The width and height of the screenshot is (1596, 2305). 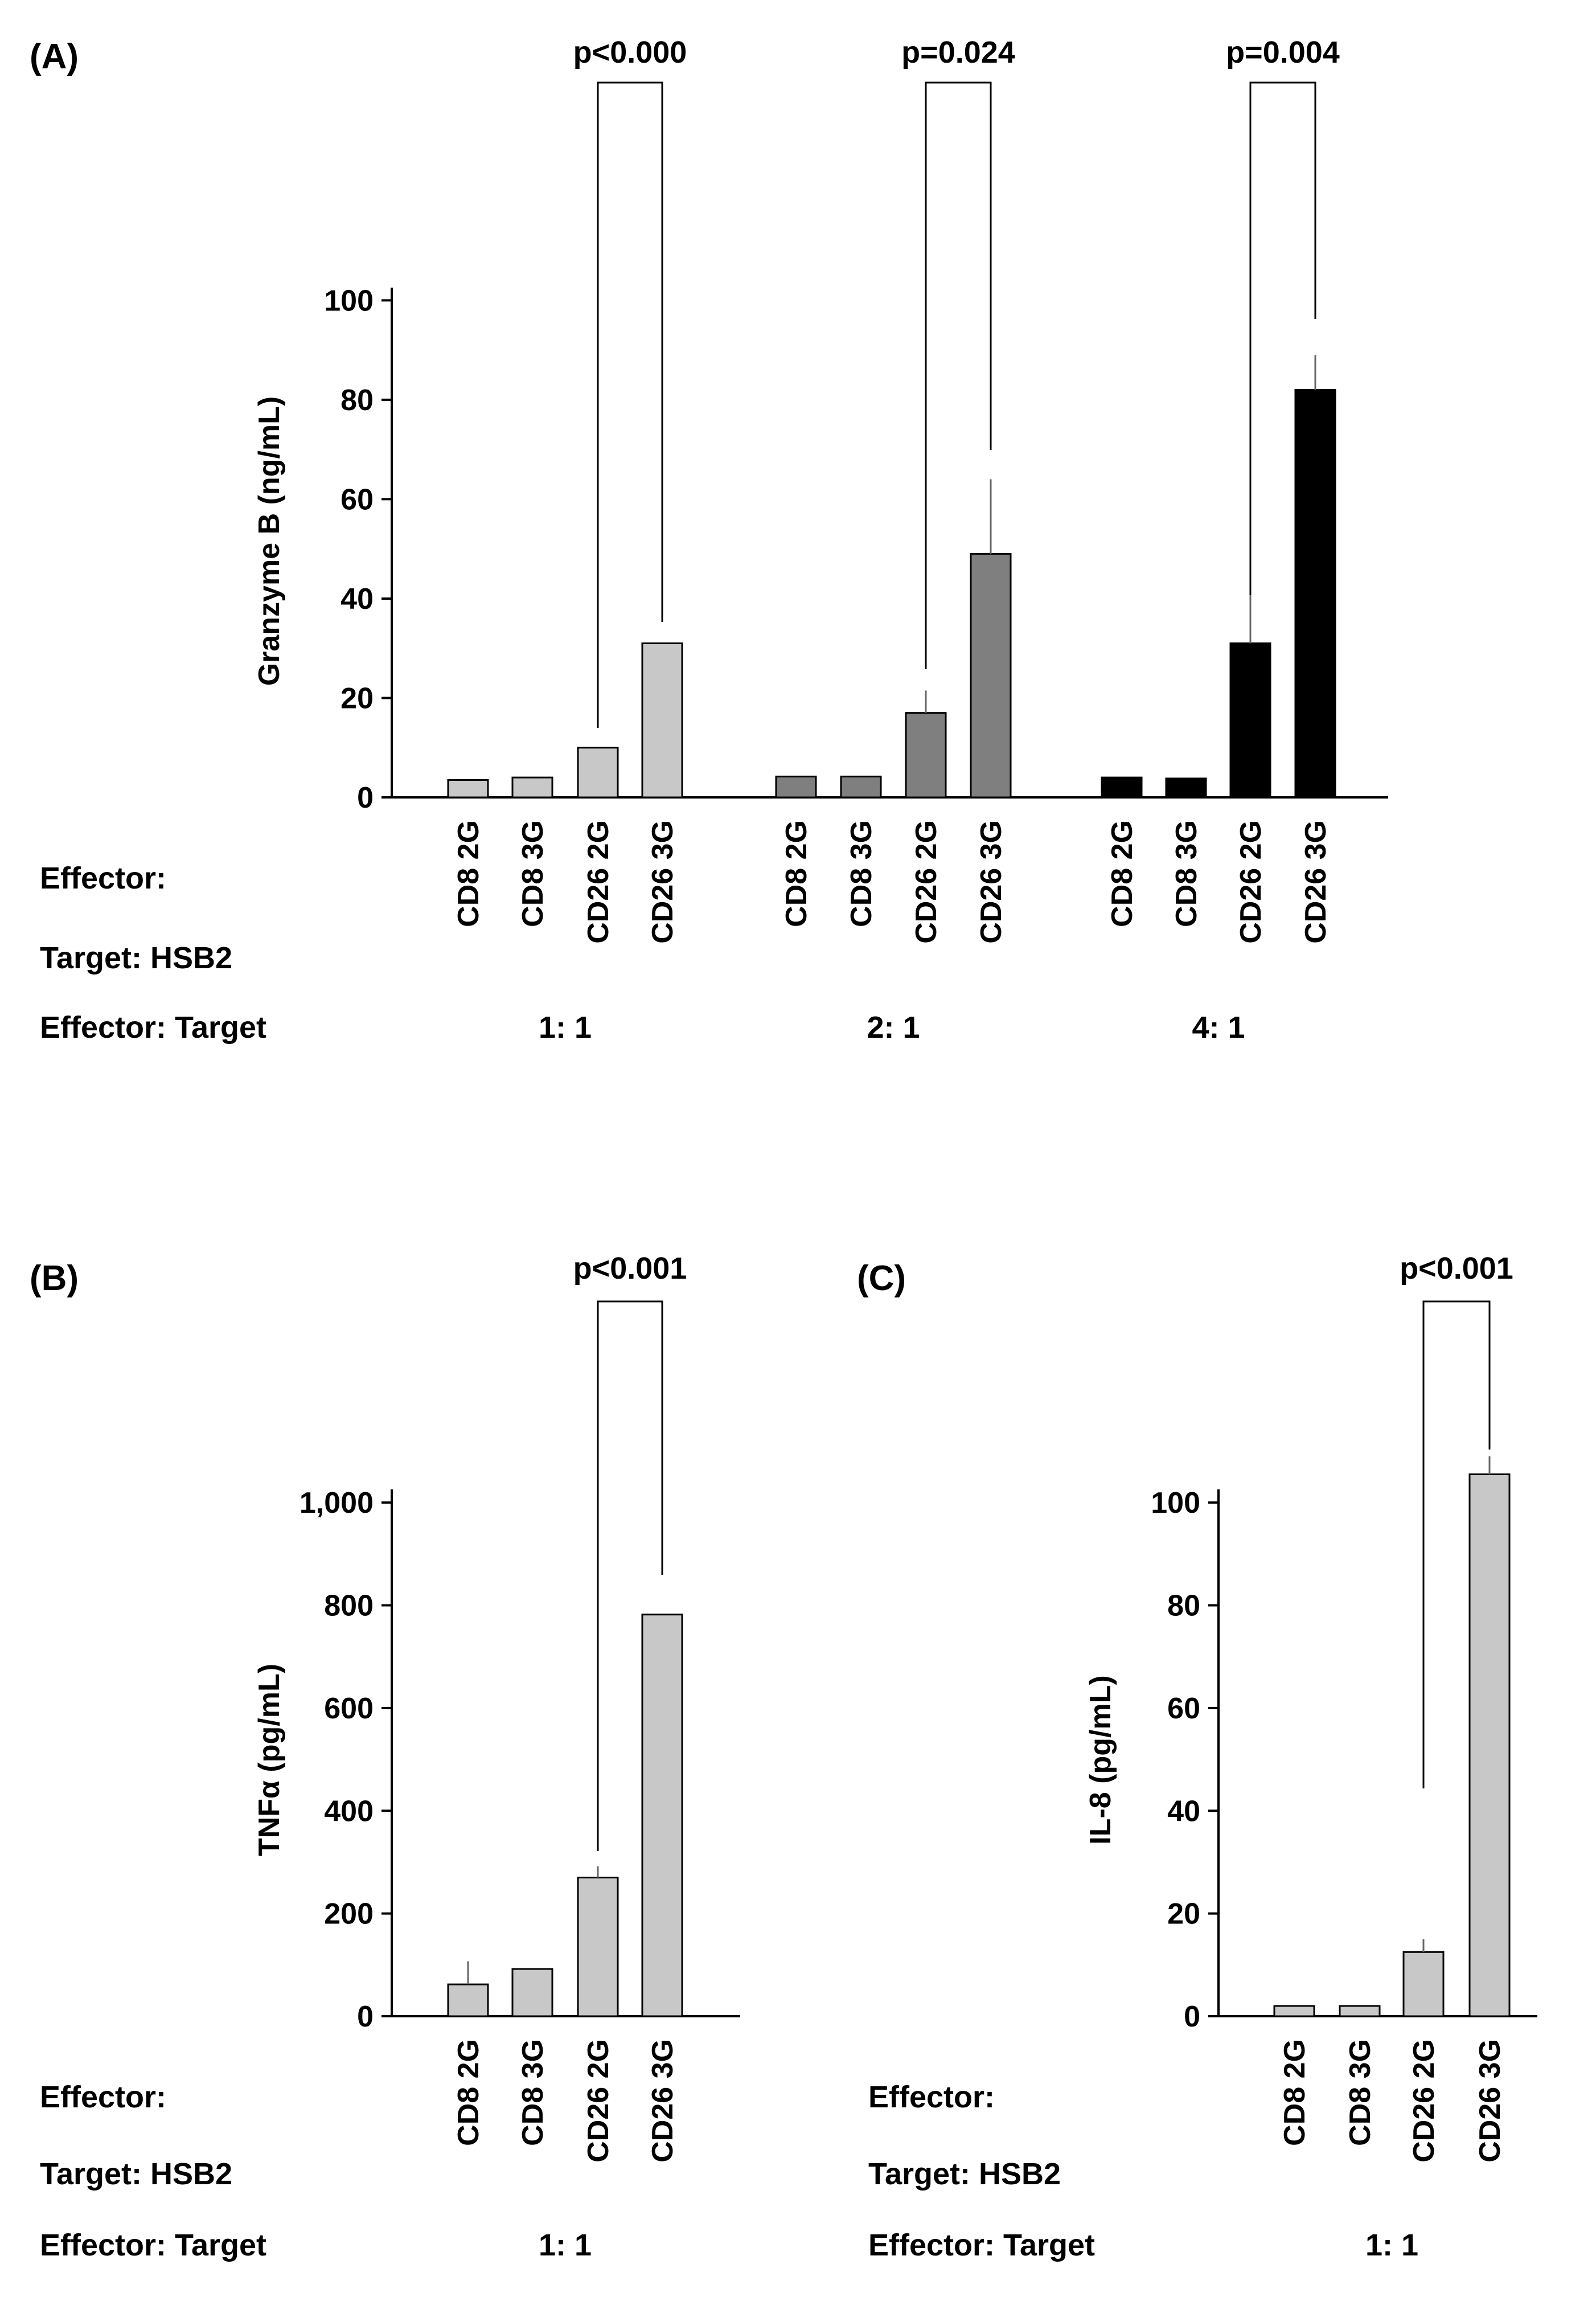 What do you see at coordinates (349, 1811) in the screenshot?
I see `y-tick-label: 400` at bounding box center [349, 1811].